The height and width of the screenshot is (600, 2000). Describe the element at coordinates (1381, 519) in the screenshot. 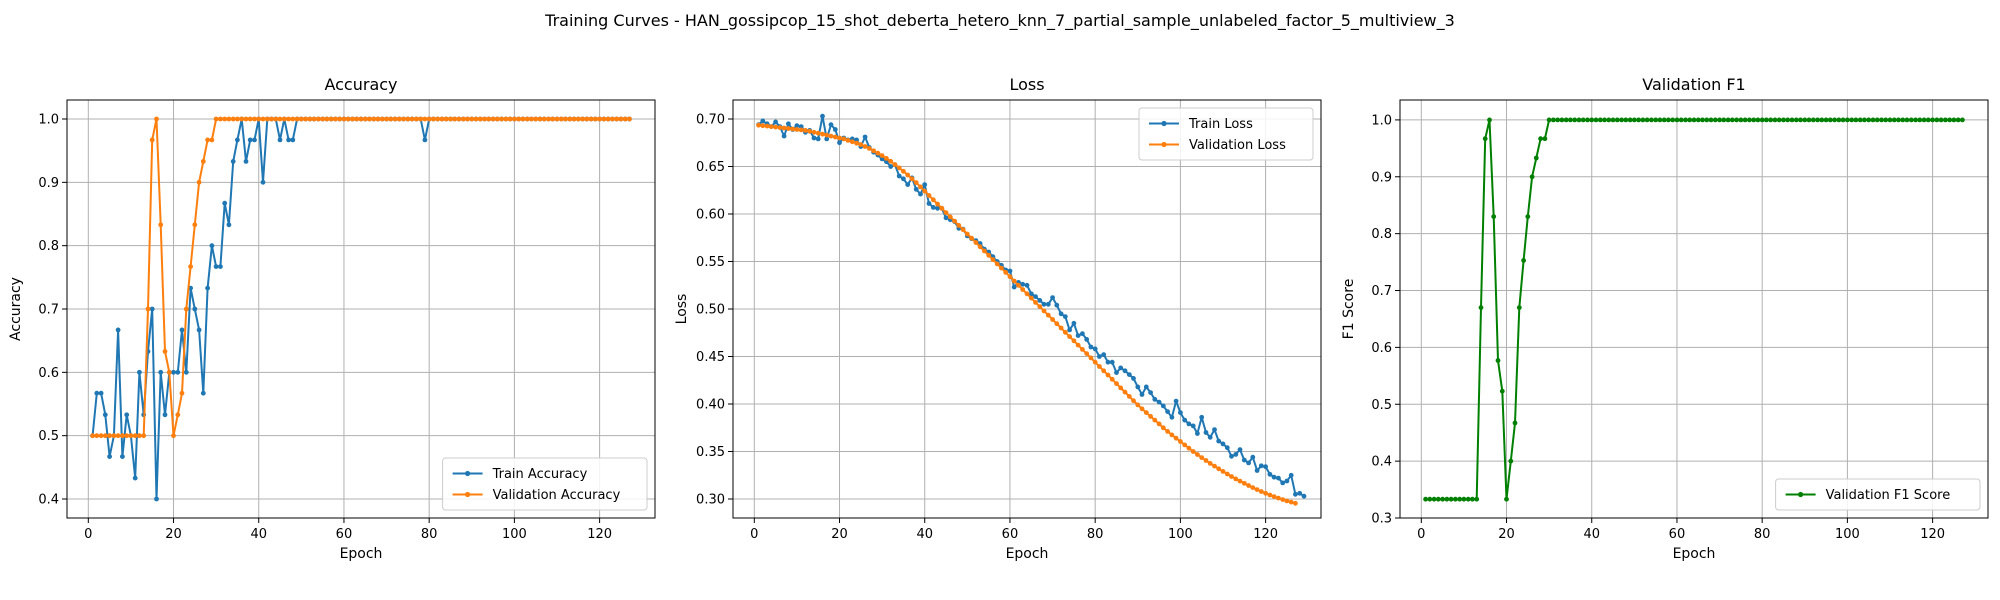

I see `y-tick-label: 0.3` at that location.